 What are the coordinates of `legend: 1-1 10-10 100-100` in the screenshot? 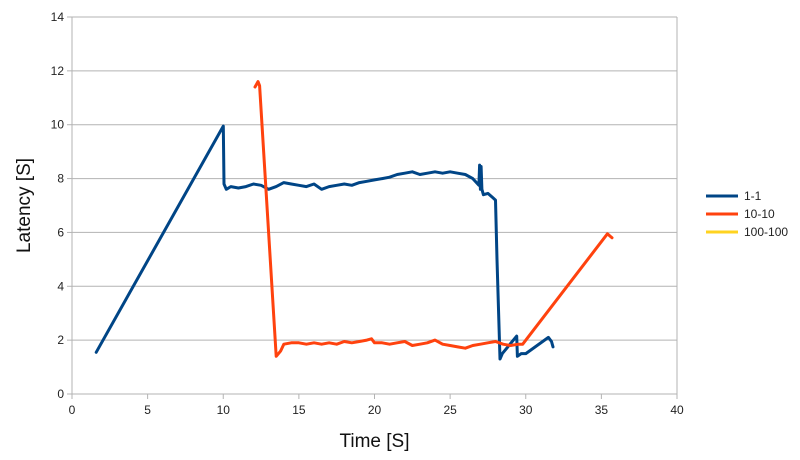 It's located at (747, 214).